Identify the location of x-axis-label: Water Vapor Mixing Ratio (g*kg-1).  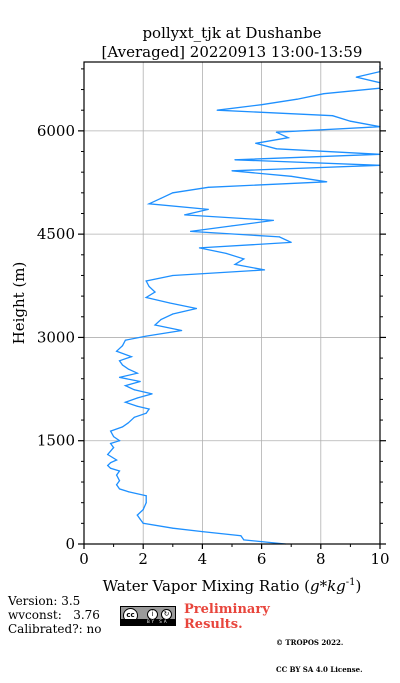
(232, 586).